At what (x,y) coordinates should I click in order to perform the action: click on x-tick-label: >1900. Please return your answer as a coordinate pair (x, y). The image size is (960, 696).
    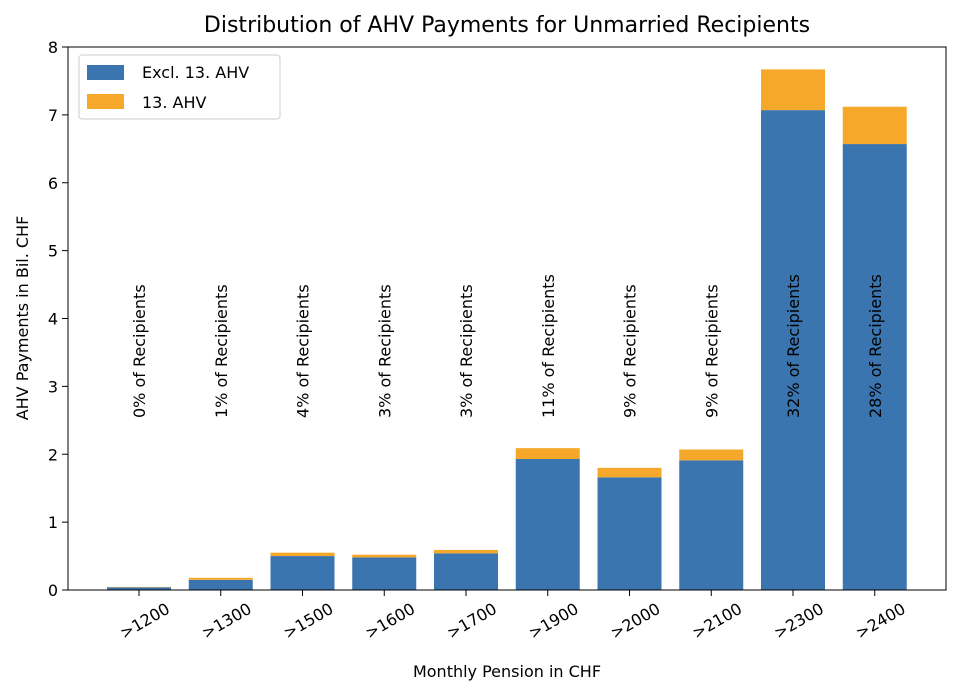
    Looking at the image, I should click on (553, 621).